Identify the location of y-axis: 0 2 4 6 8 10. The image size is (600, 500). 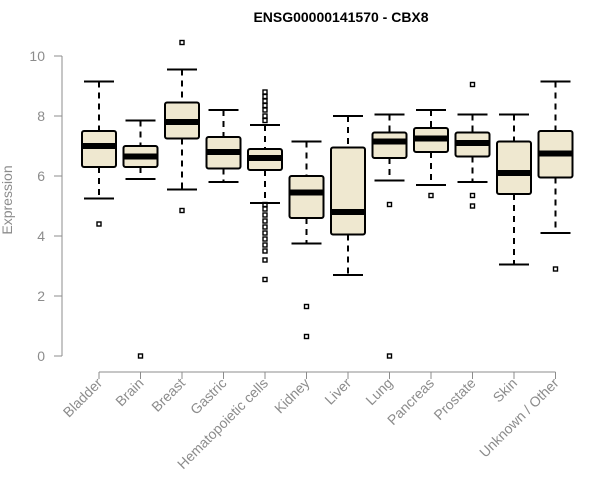
(46, 206).